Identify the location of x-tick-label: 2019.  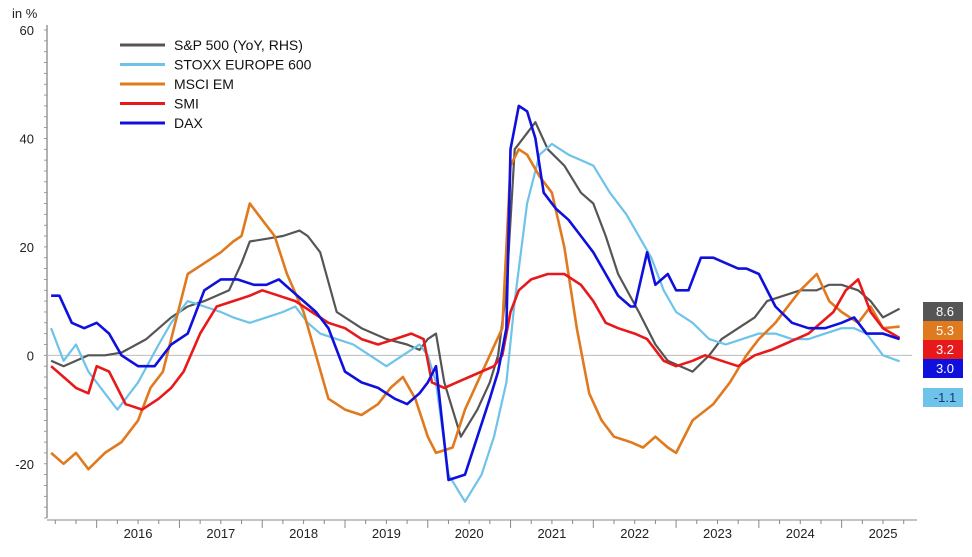
(386, 533).